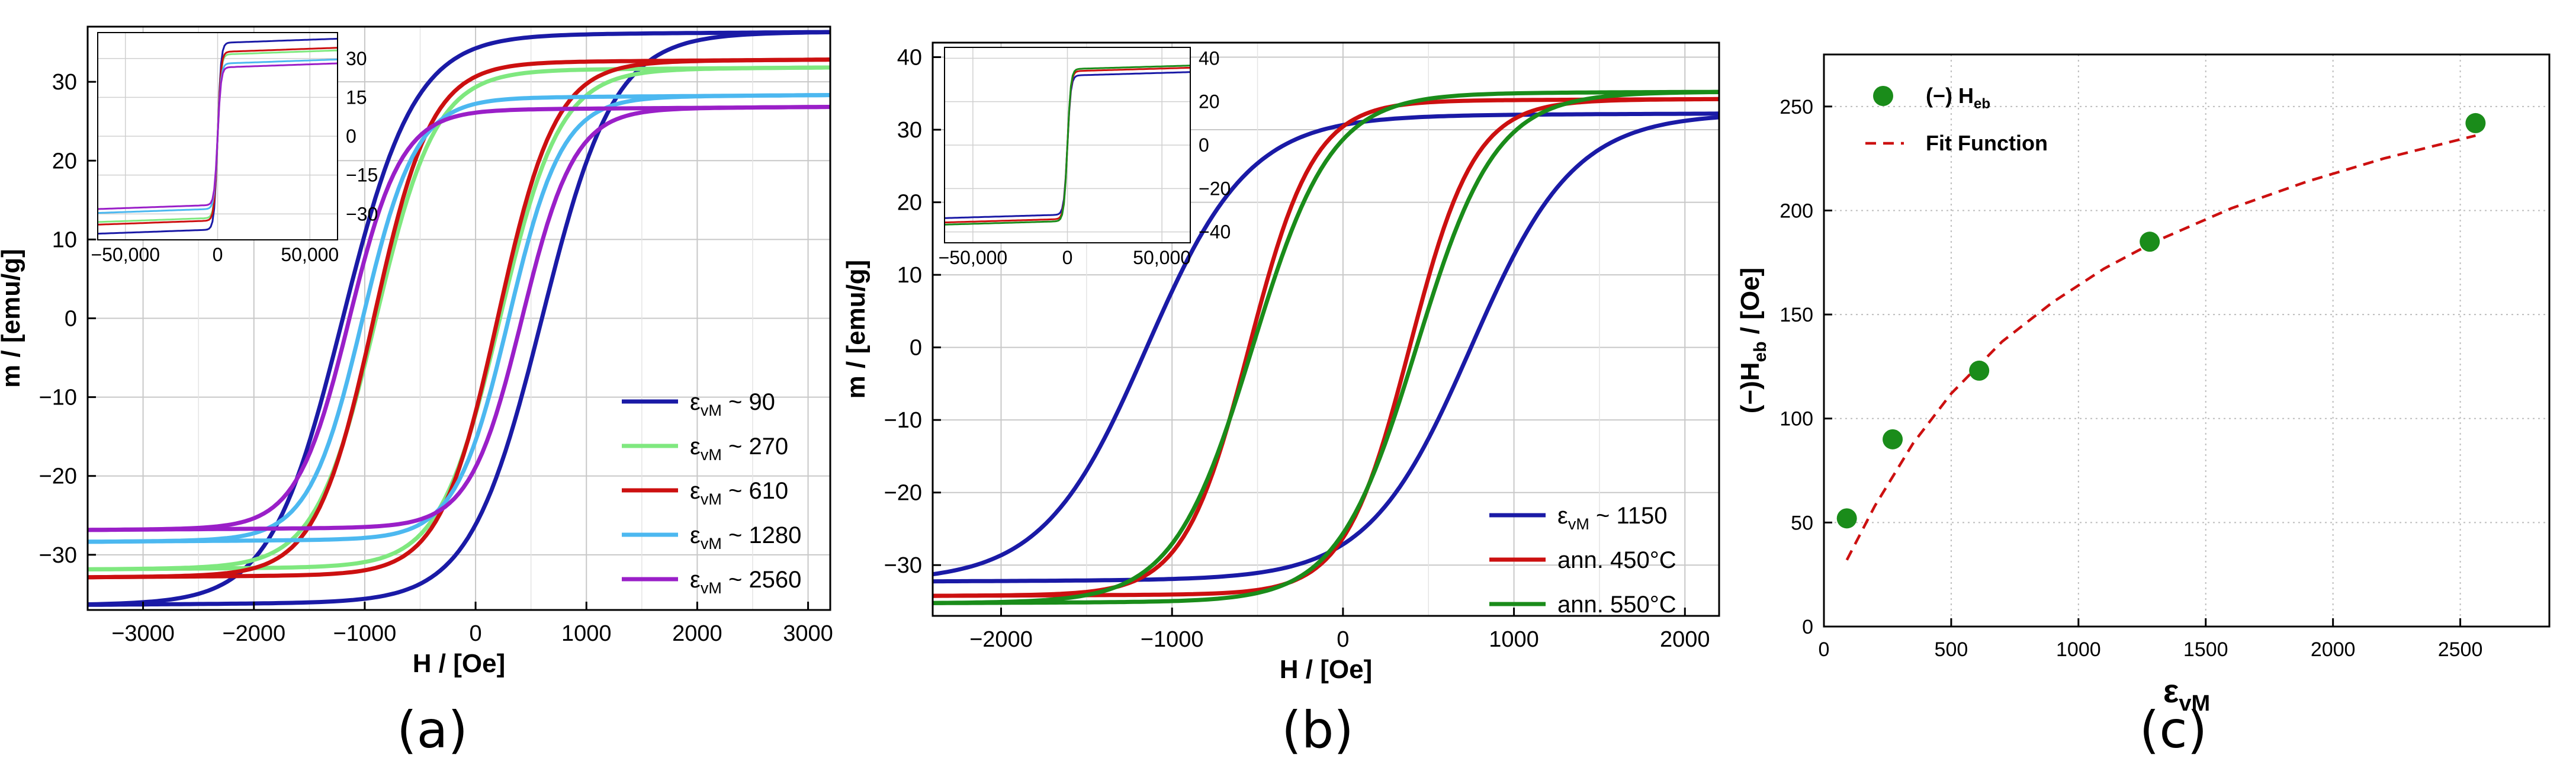 This screenshot has width=2576, height=774. Describe the element at coordinates (739, 493) in the screenshot. I see `legend-label-2: εvM ~ 610` at that location.